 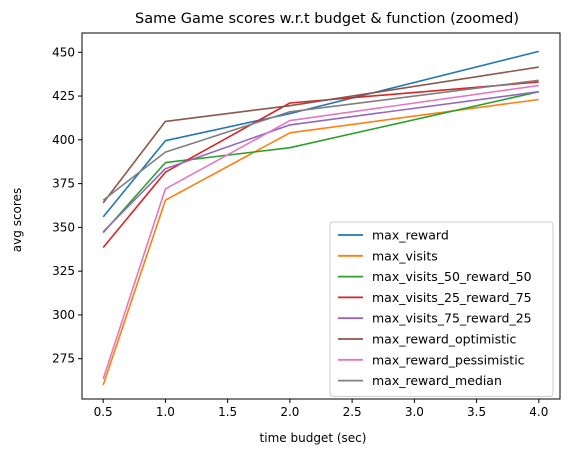 I want to click on legend-item: max_visits_50_reward_50, so click(x=435, y=276).